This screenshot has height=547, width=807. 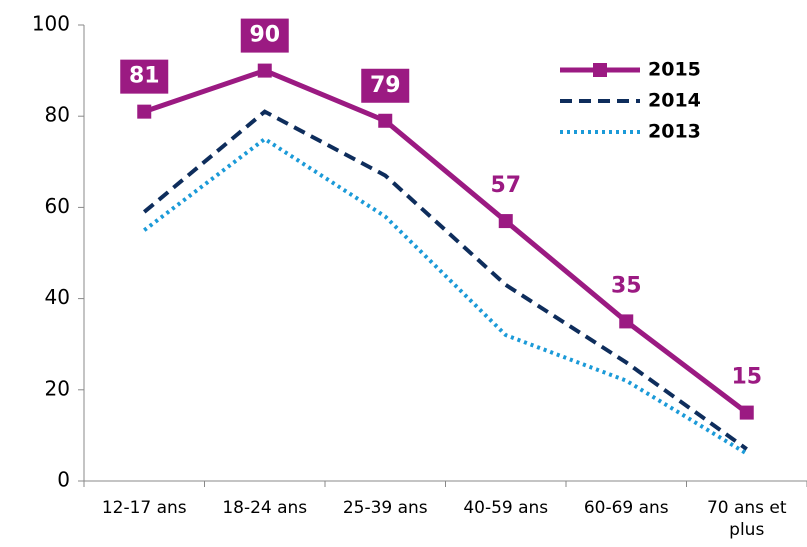 I want to click on y-tick-label: 0, so click(x=63, y=480).